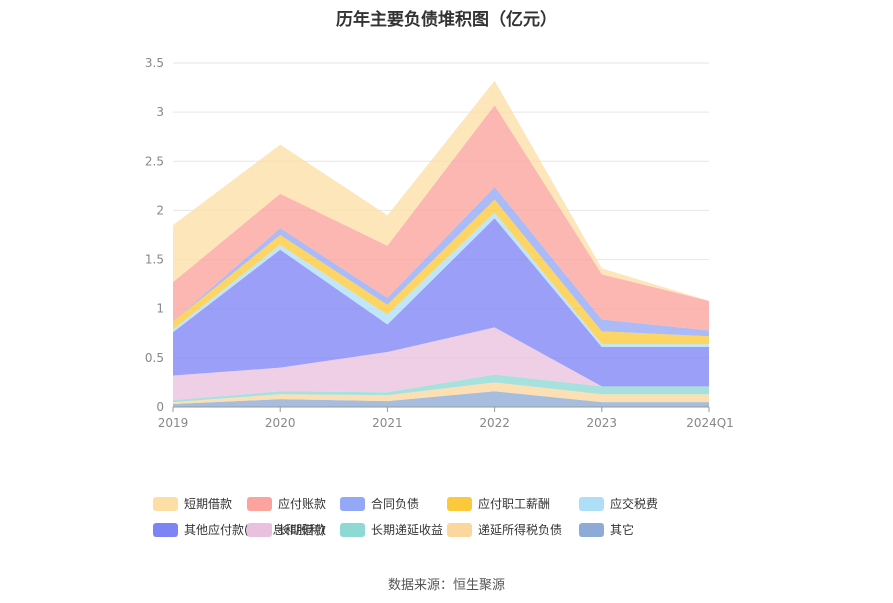  I want to click on legend-item: 递延所得税负债, so click(504, 529).